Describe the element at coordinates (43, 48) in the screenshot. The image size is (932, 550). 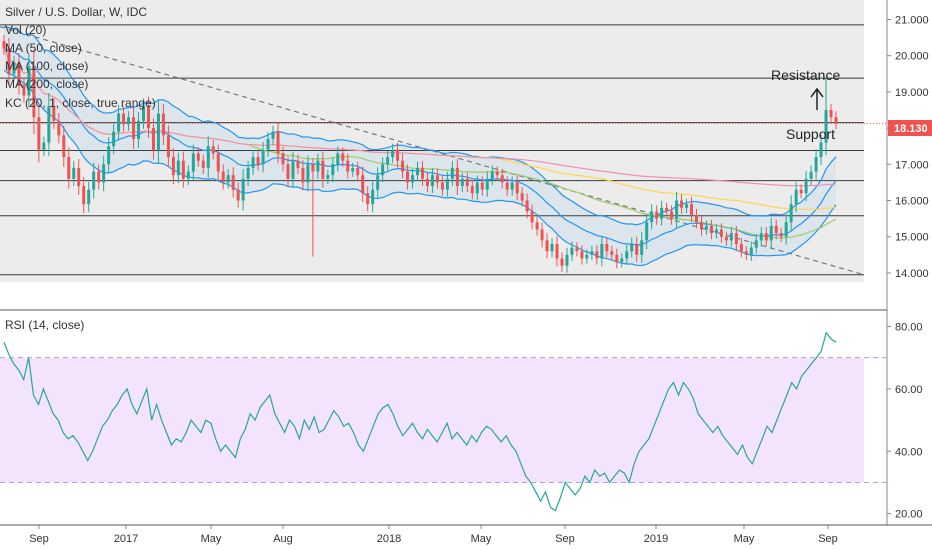
I see `legend-ma50: MA (50, close)` at that location.